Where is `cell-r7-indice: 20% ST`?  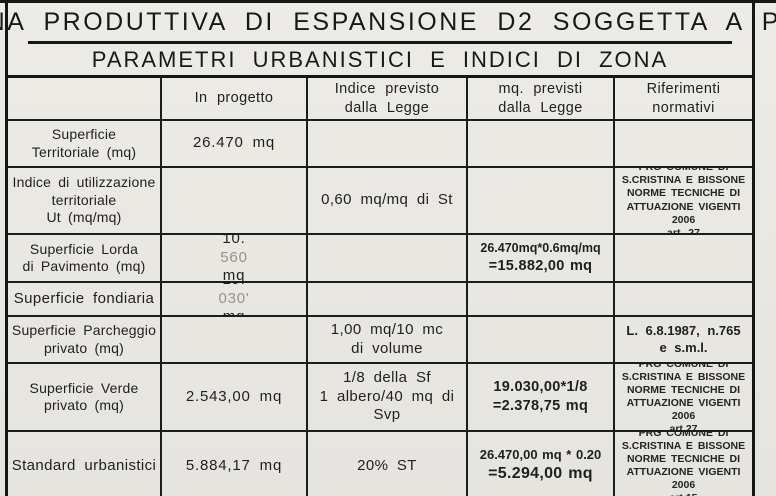 cell-r7-indice: 20% ST is located at coordinates (388, 464).